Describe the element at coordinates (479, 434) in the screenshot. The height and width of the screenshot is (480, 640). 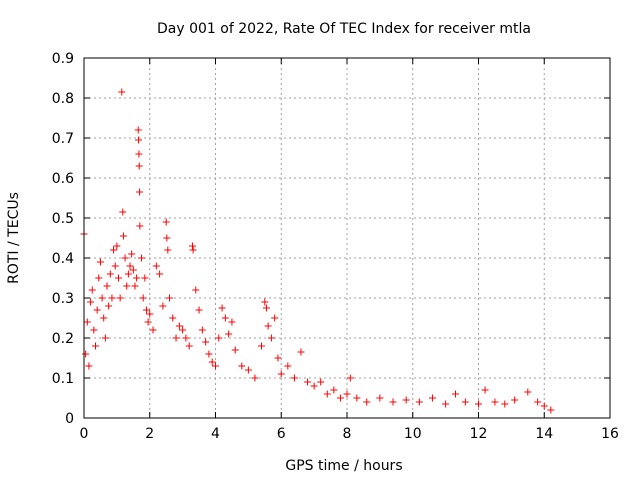
I see `x-tick-label: 12` at that location.